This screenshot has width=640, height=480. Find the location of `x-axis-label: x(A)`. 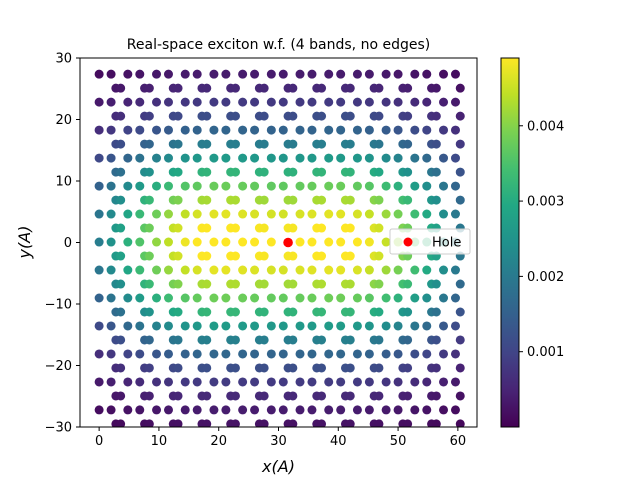

x-axis-label: x(A) is located at coordinates (278, 466).